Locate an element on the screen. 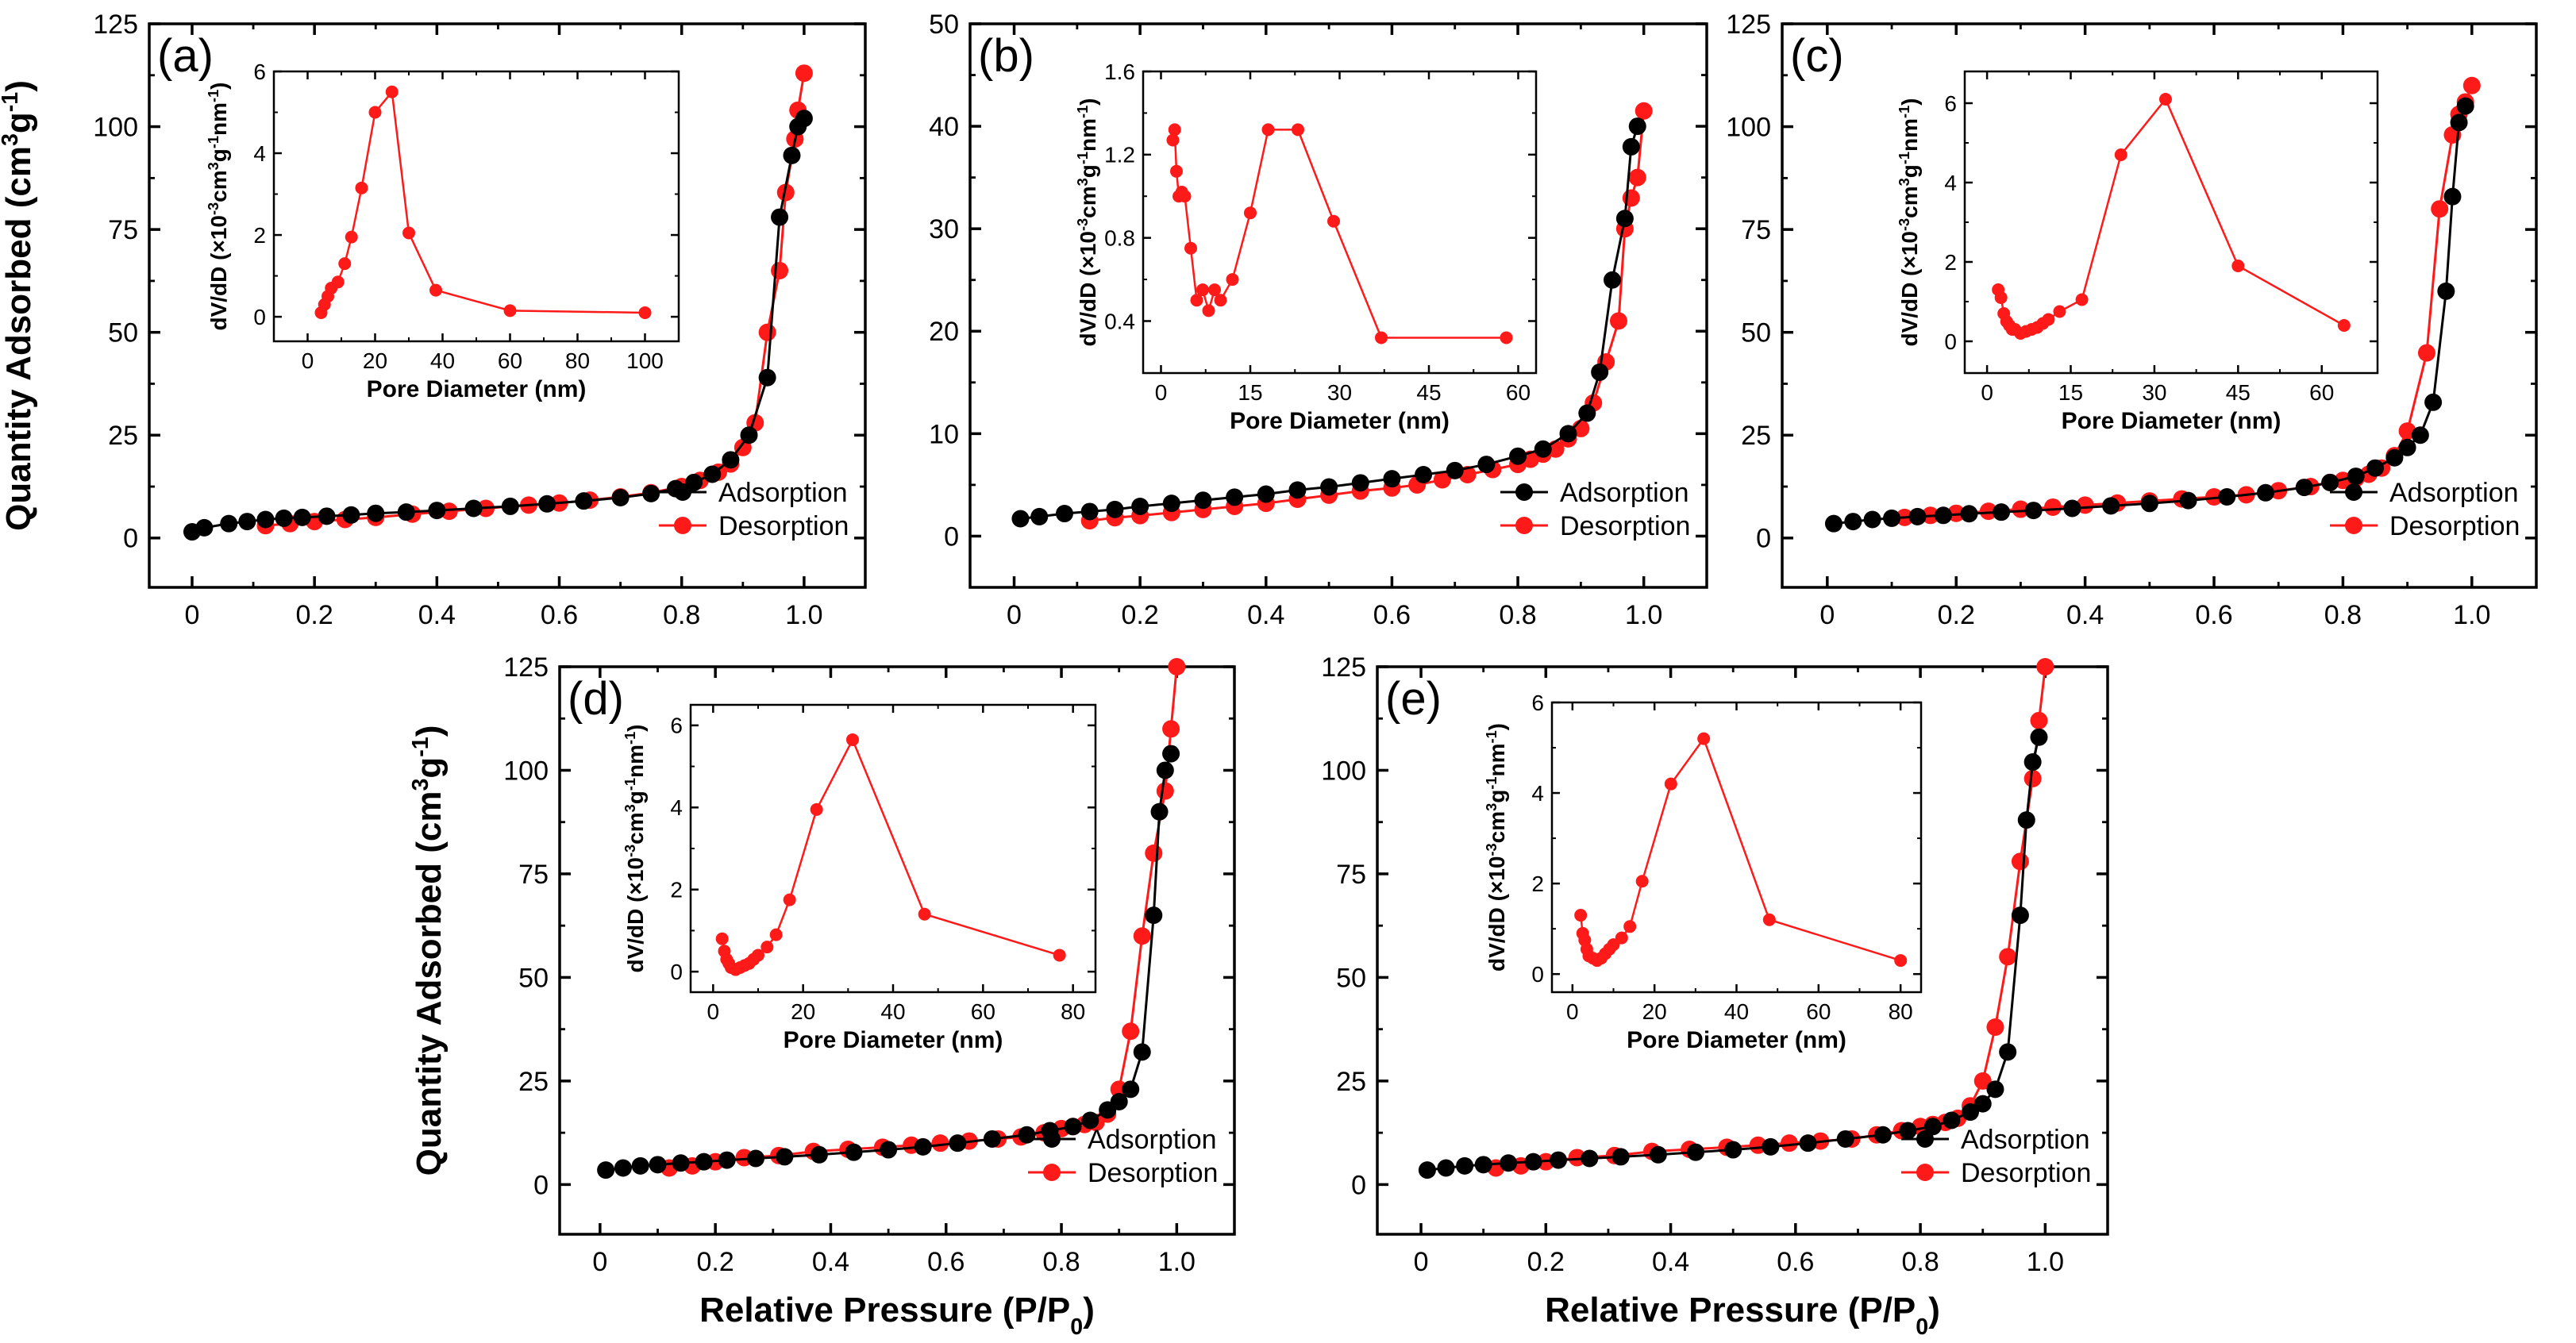 The height and width of the screenshot is (1343, 2576). y-tick-label: 0.8 is located at coordinates (1119, 237).